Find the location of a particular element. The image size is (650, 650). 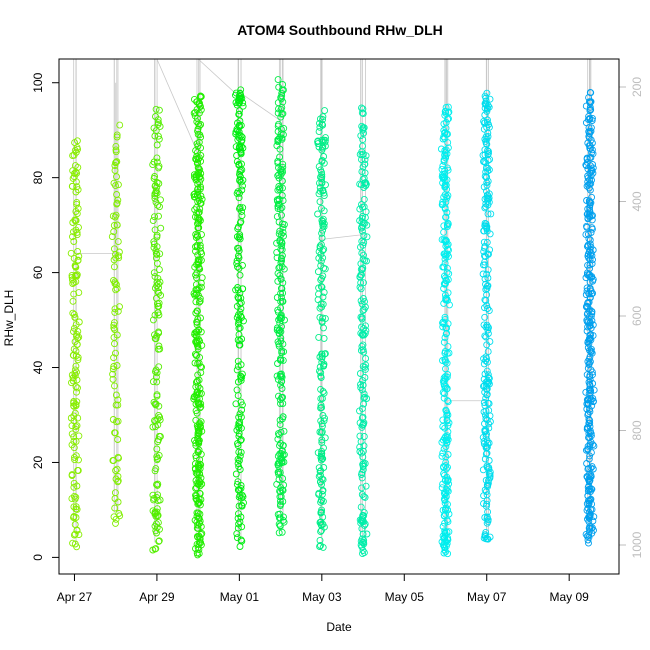

y2-tick-label: 800 is located at coordinates (637, 430).